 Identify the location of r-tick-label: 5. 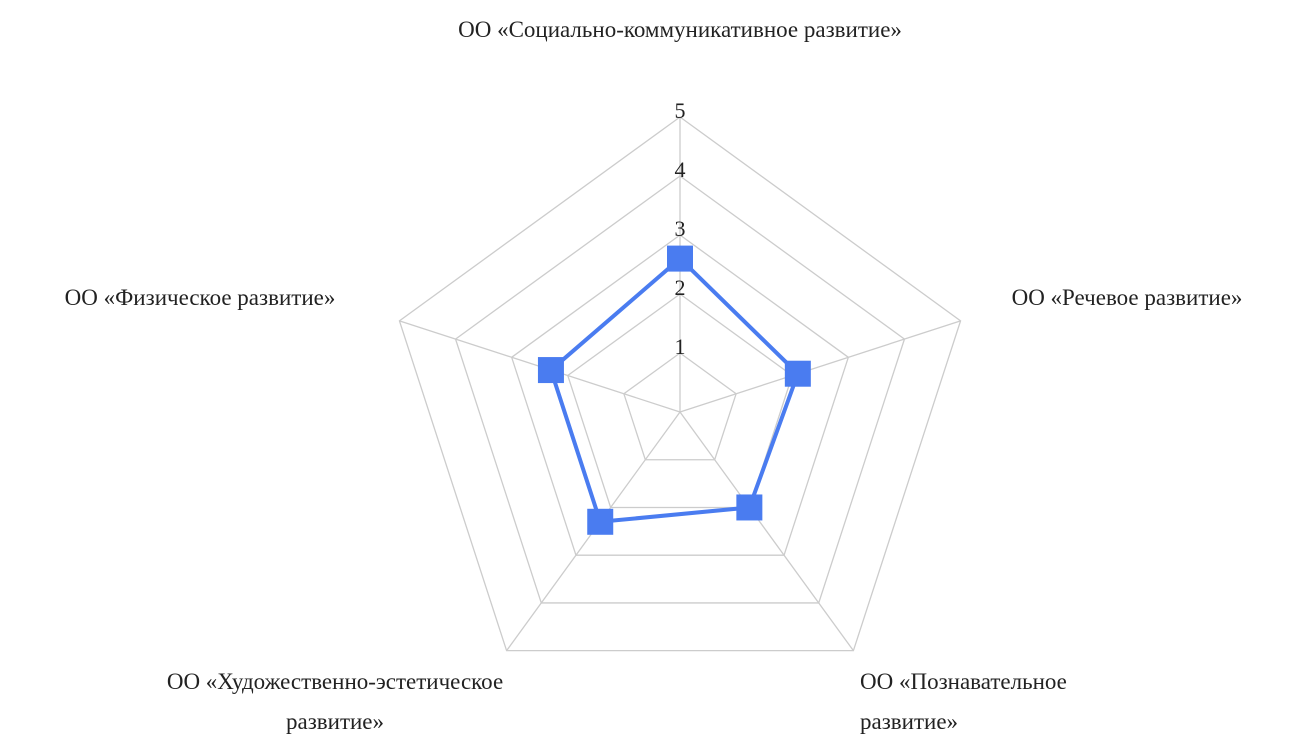
(680, 110).